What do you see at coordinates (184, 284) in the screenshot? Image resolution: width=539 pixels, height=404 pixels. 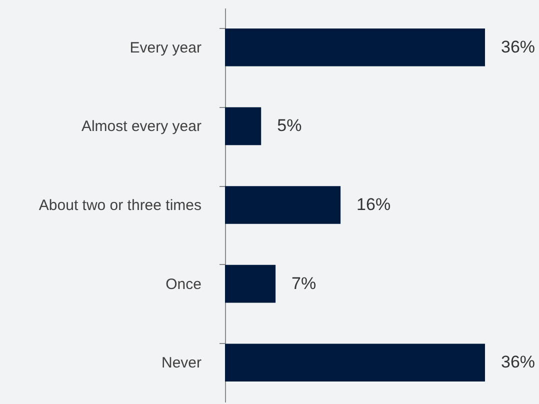 I see `y-tick-label: Once` at bounding box center [184, 284].